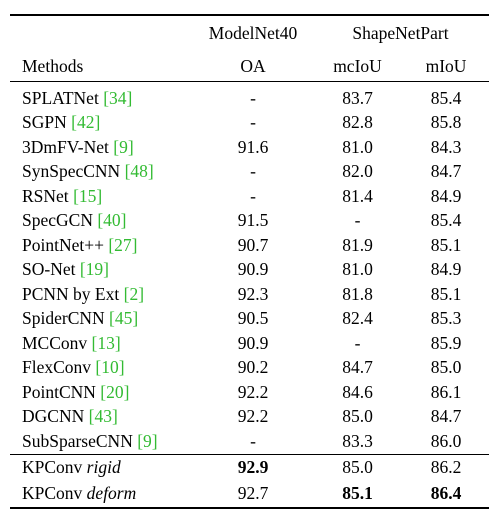 The width and height of the screenshot is (502, 519). What do you see at coordinates (357, 367) in the screenshot?
I see `mciou-value: 84.7` at bounding box center [357, 367].